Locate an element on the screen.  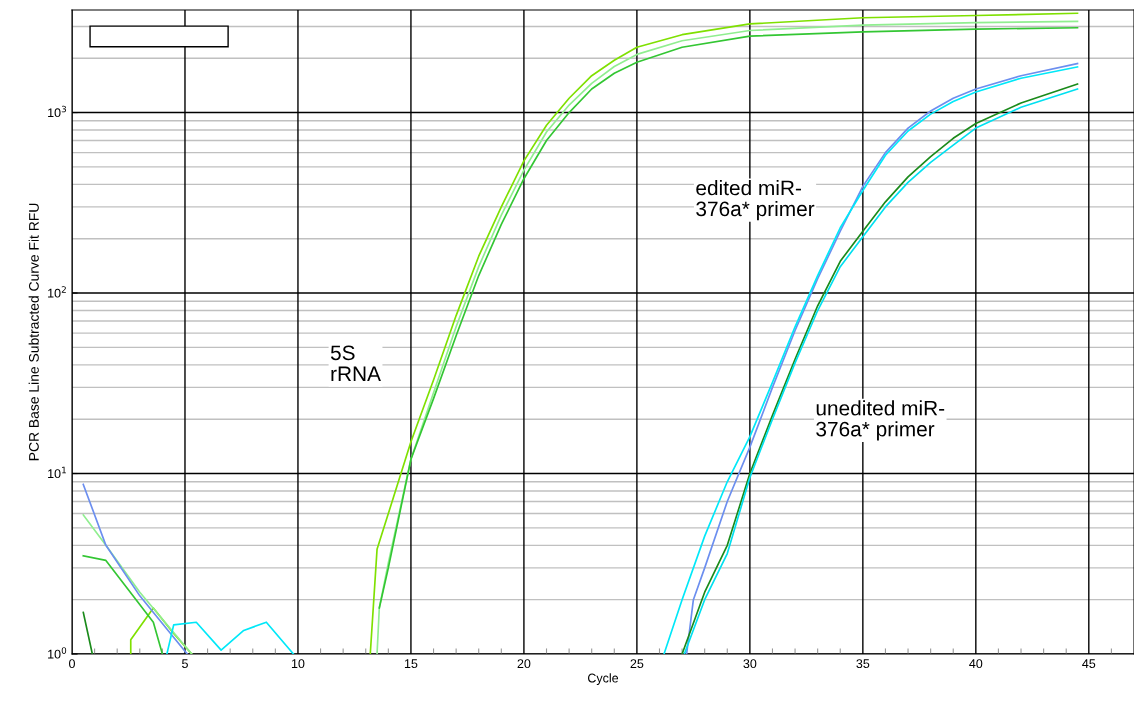
annotation: edited miR- 376a* primer is located at coordinates (755, 200).